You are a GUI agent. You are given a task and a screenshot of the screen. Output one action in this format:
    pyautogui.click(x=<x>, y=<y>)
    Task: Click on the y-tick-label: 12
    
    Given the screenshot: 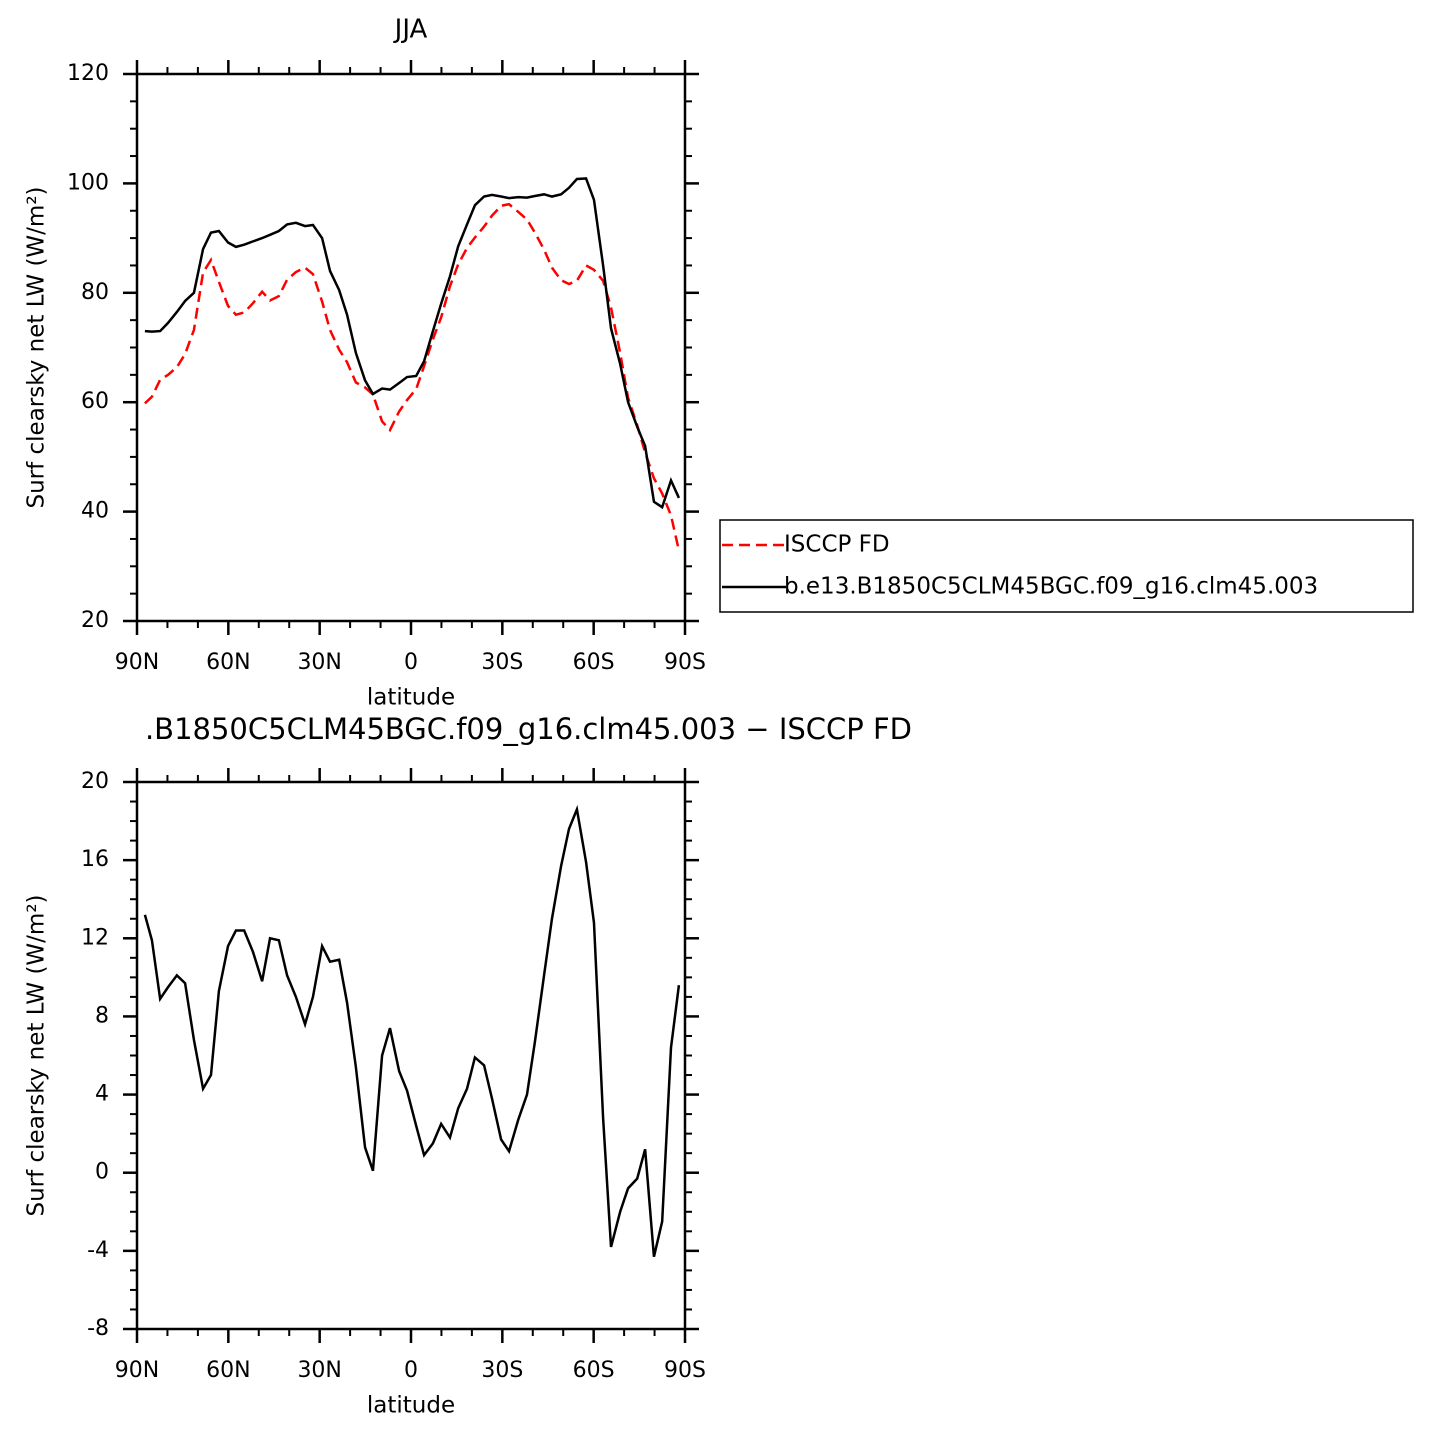 What is the action you would take?
    pyautogui.click(x=95, y=937)
    